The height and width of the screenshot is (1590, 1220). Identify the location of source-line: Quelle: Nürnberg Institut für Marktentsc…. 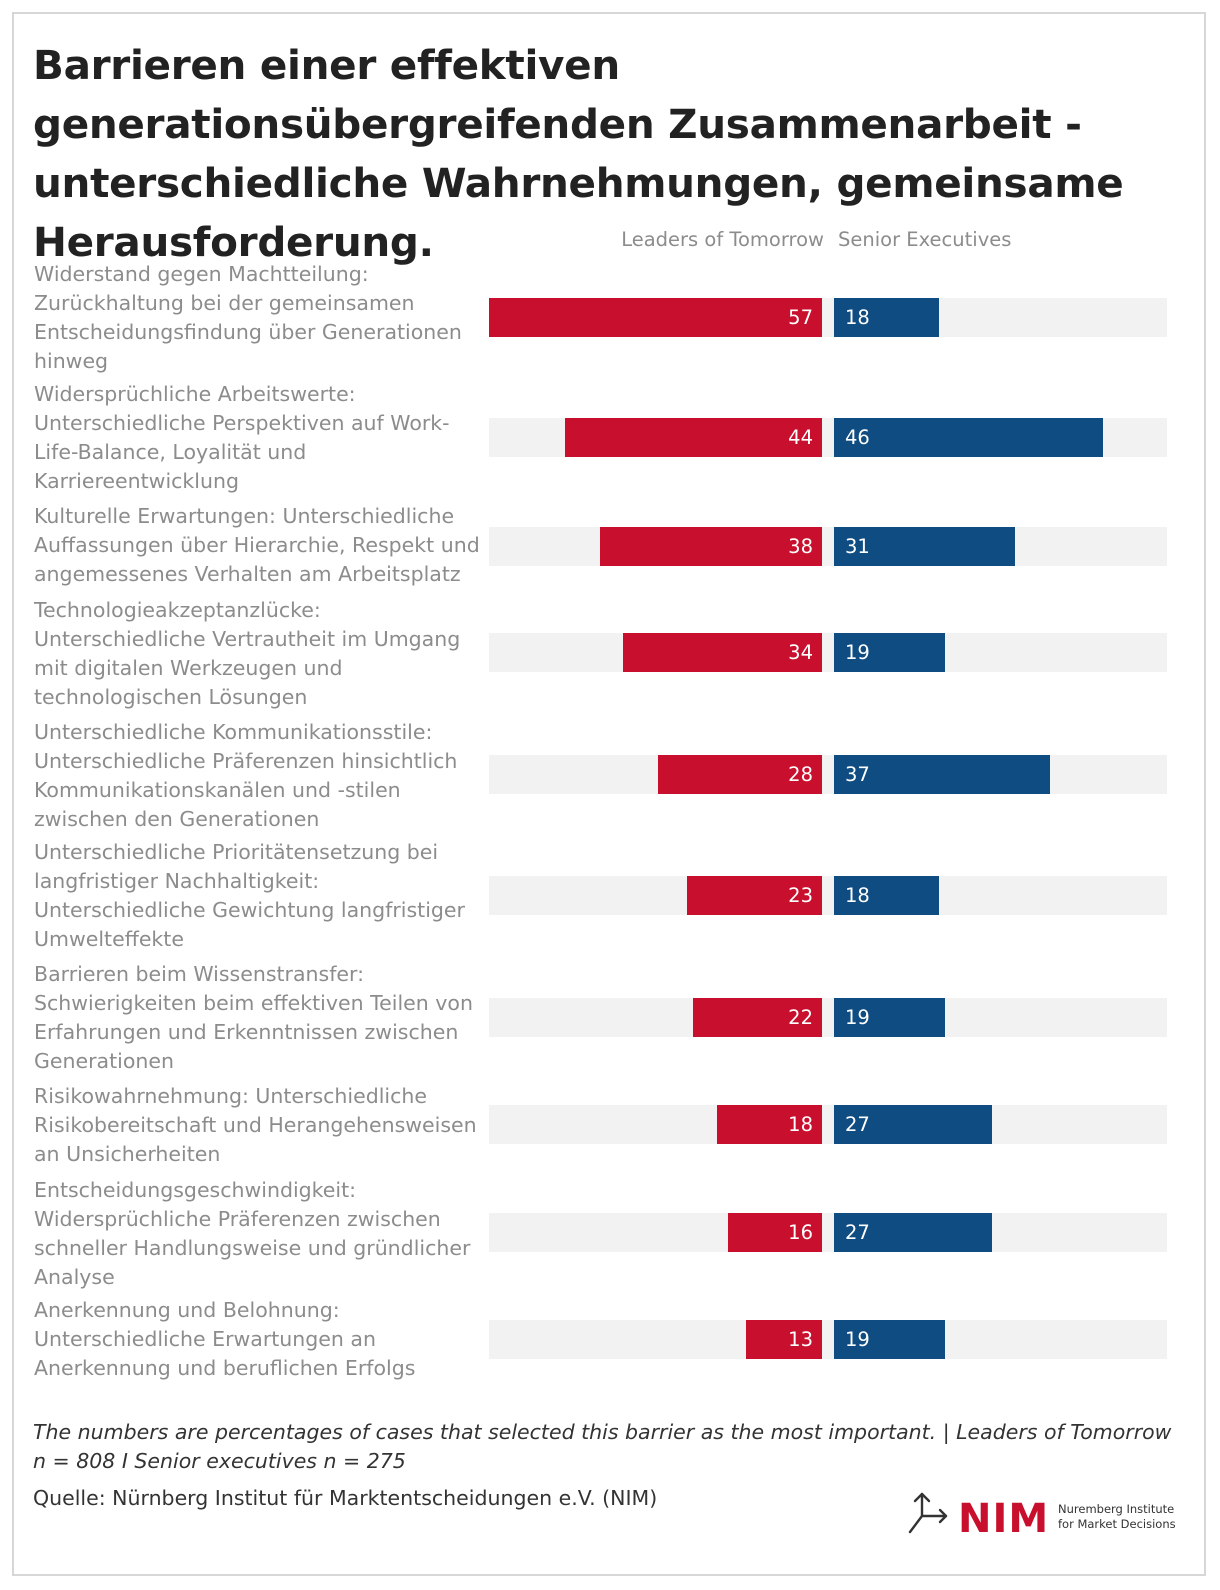
(345, 1498).